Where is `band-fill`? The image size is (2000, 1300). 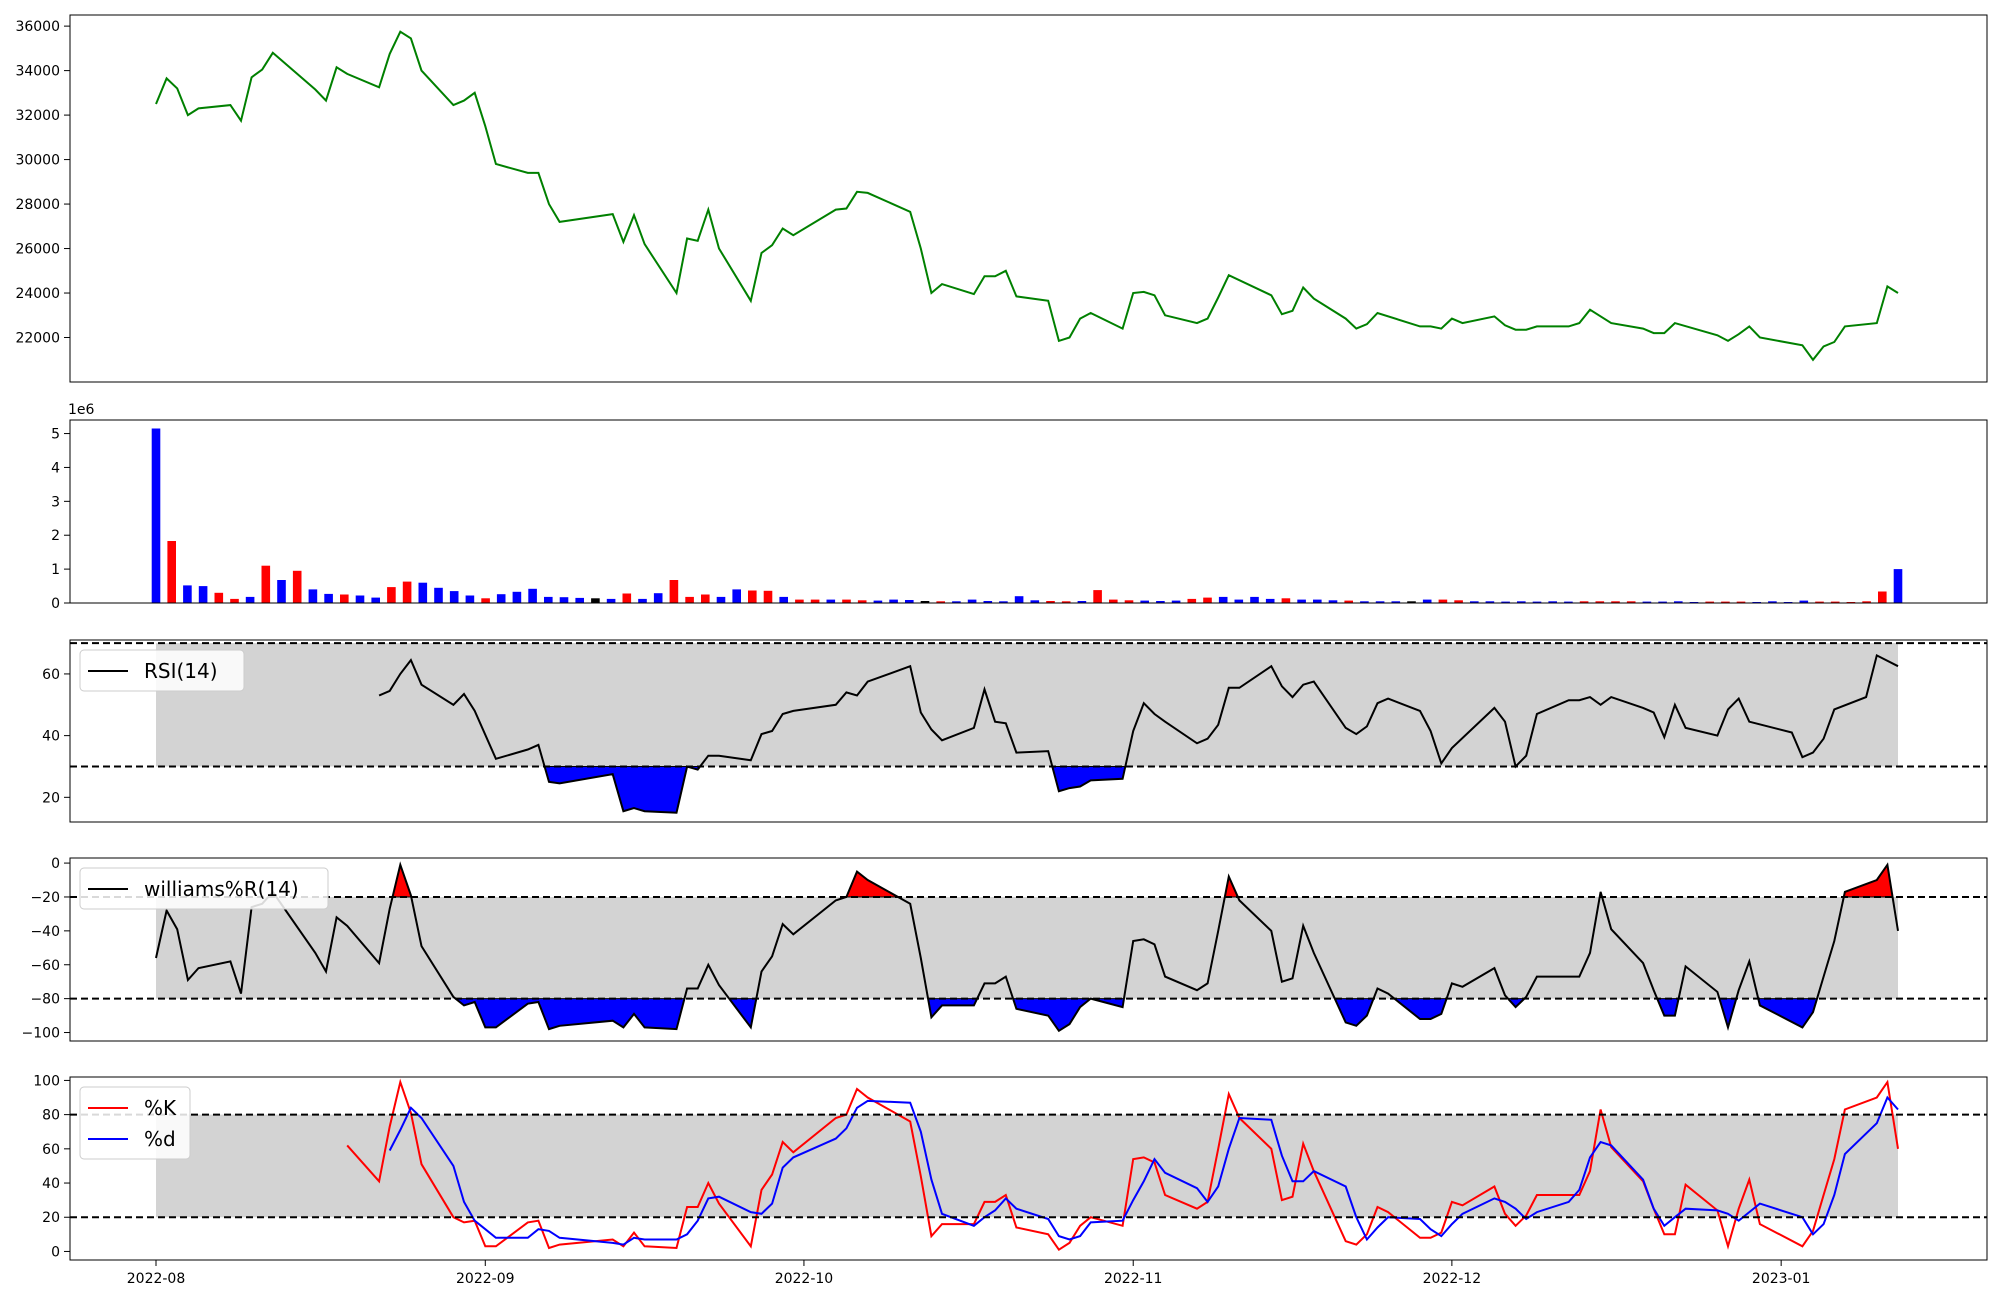
band-fill is located at coordinates (1027, 1166).